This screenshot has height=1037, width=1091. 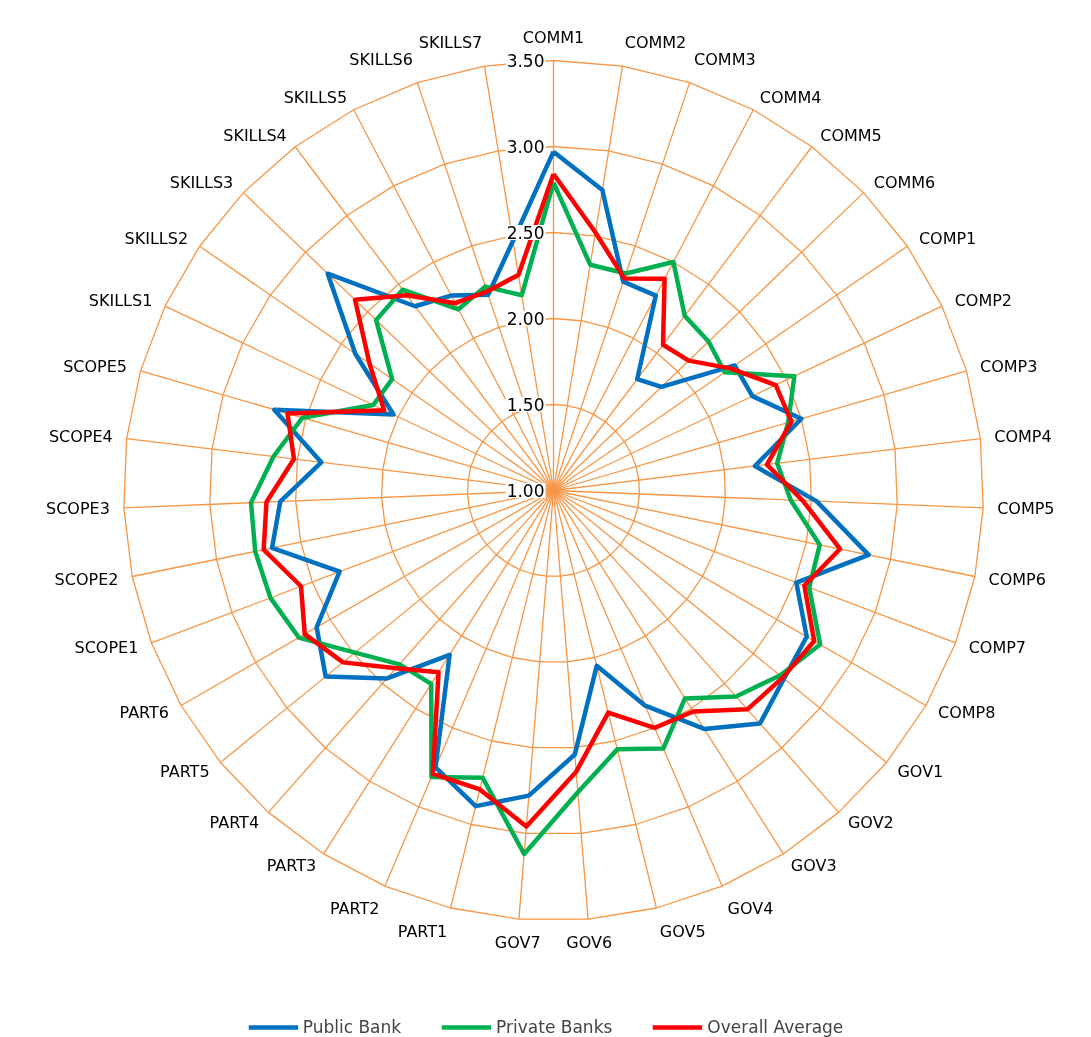 I want to click on y-tick-label: 1.00, so click(x=525, y=491).